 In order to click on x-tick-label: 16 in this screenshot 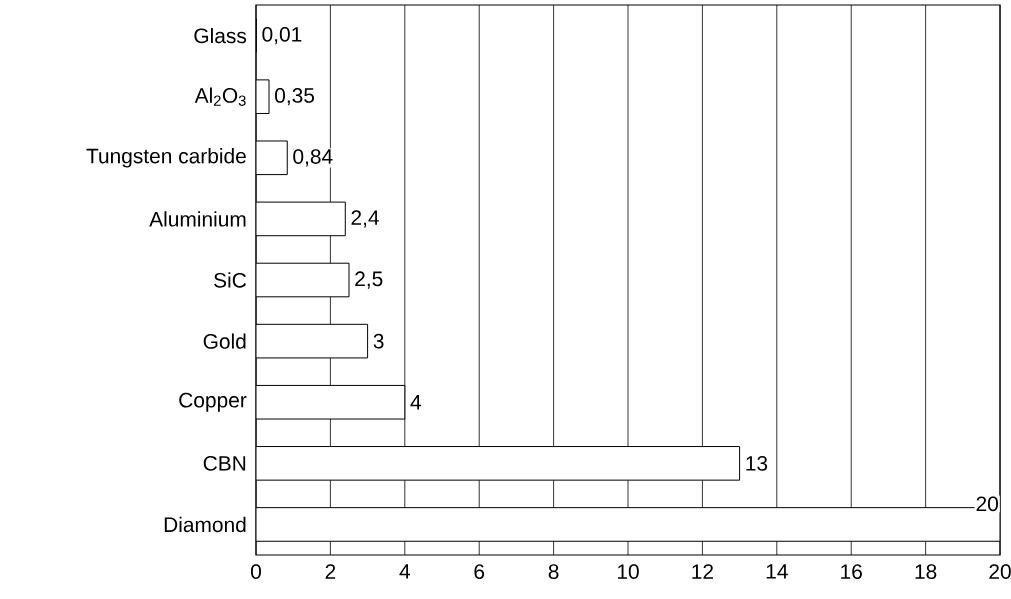, I will do `click(851, 571)`.